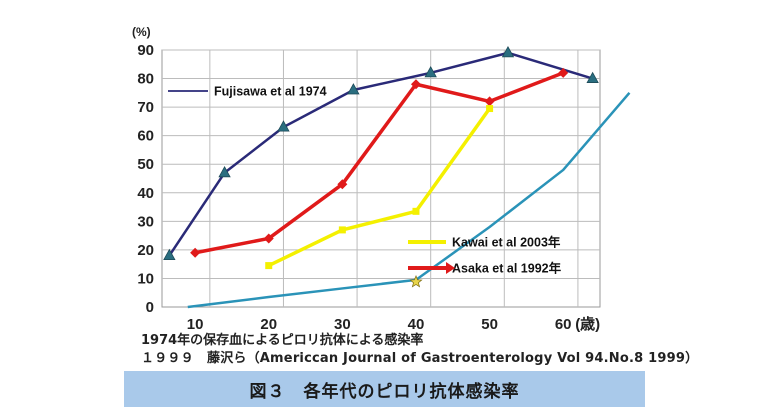  Describe the element at coordinates (489, 324) in the screenshot. I see `x-tick-label: 50` at that location.